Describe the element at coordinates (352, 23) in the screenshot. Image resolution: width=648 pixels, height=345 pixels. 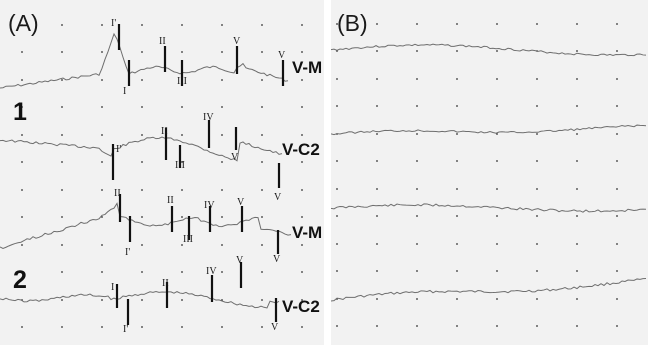
I see `panel-b-label: (B)` at that location.